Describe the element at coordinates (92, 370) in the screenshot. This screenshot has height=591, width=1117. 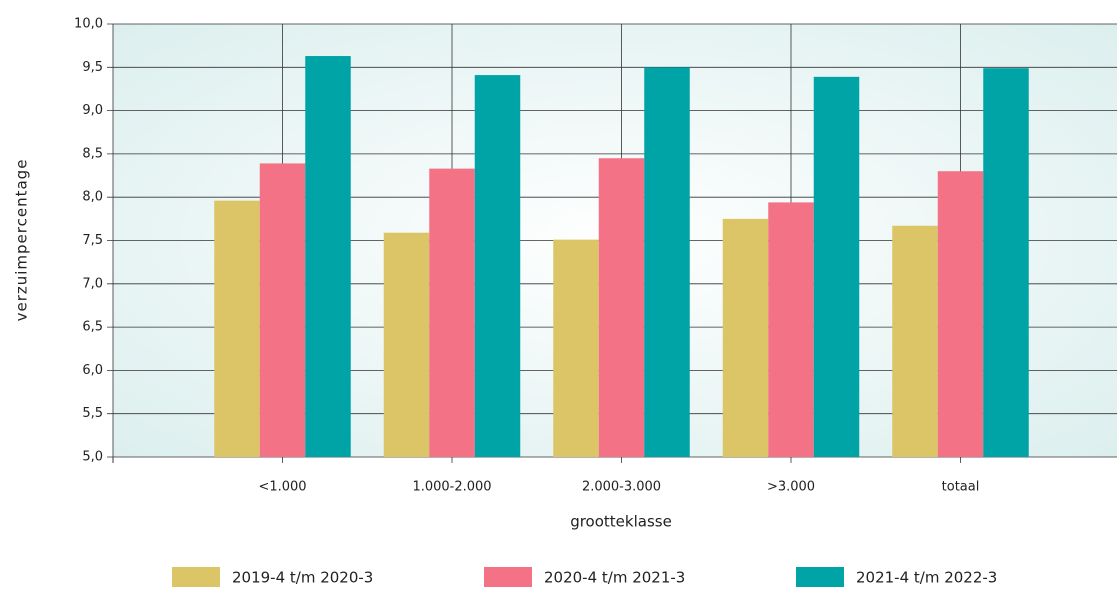
I see `y-tick-label: 6,0` at that location.